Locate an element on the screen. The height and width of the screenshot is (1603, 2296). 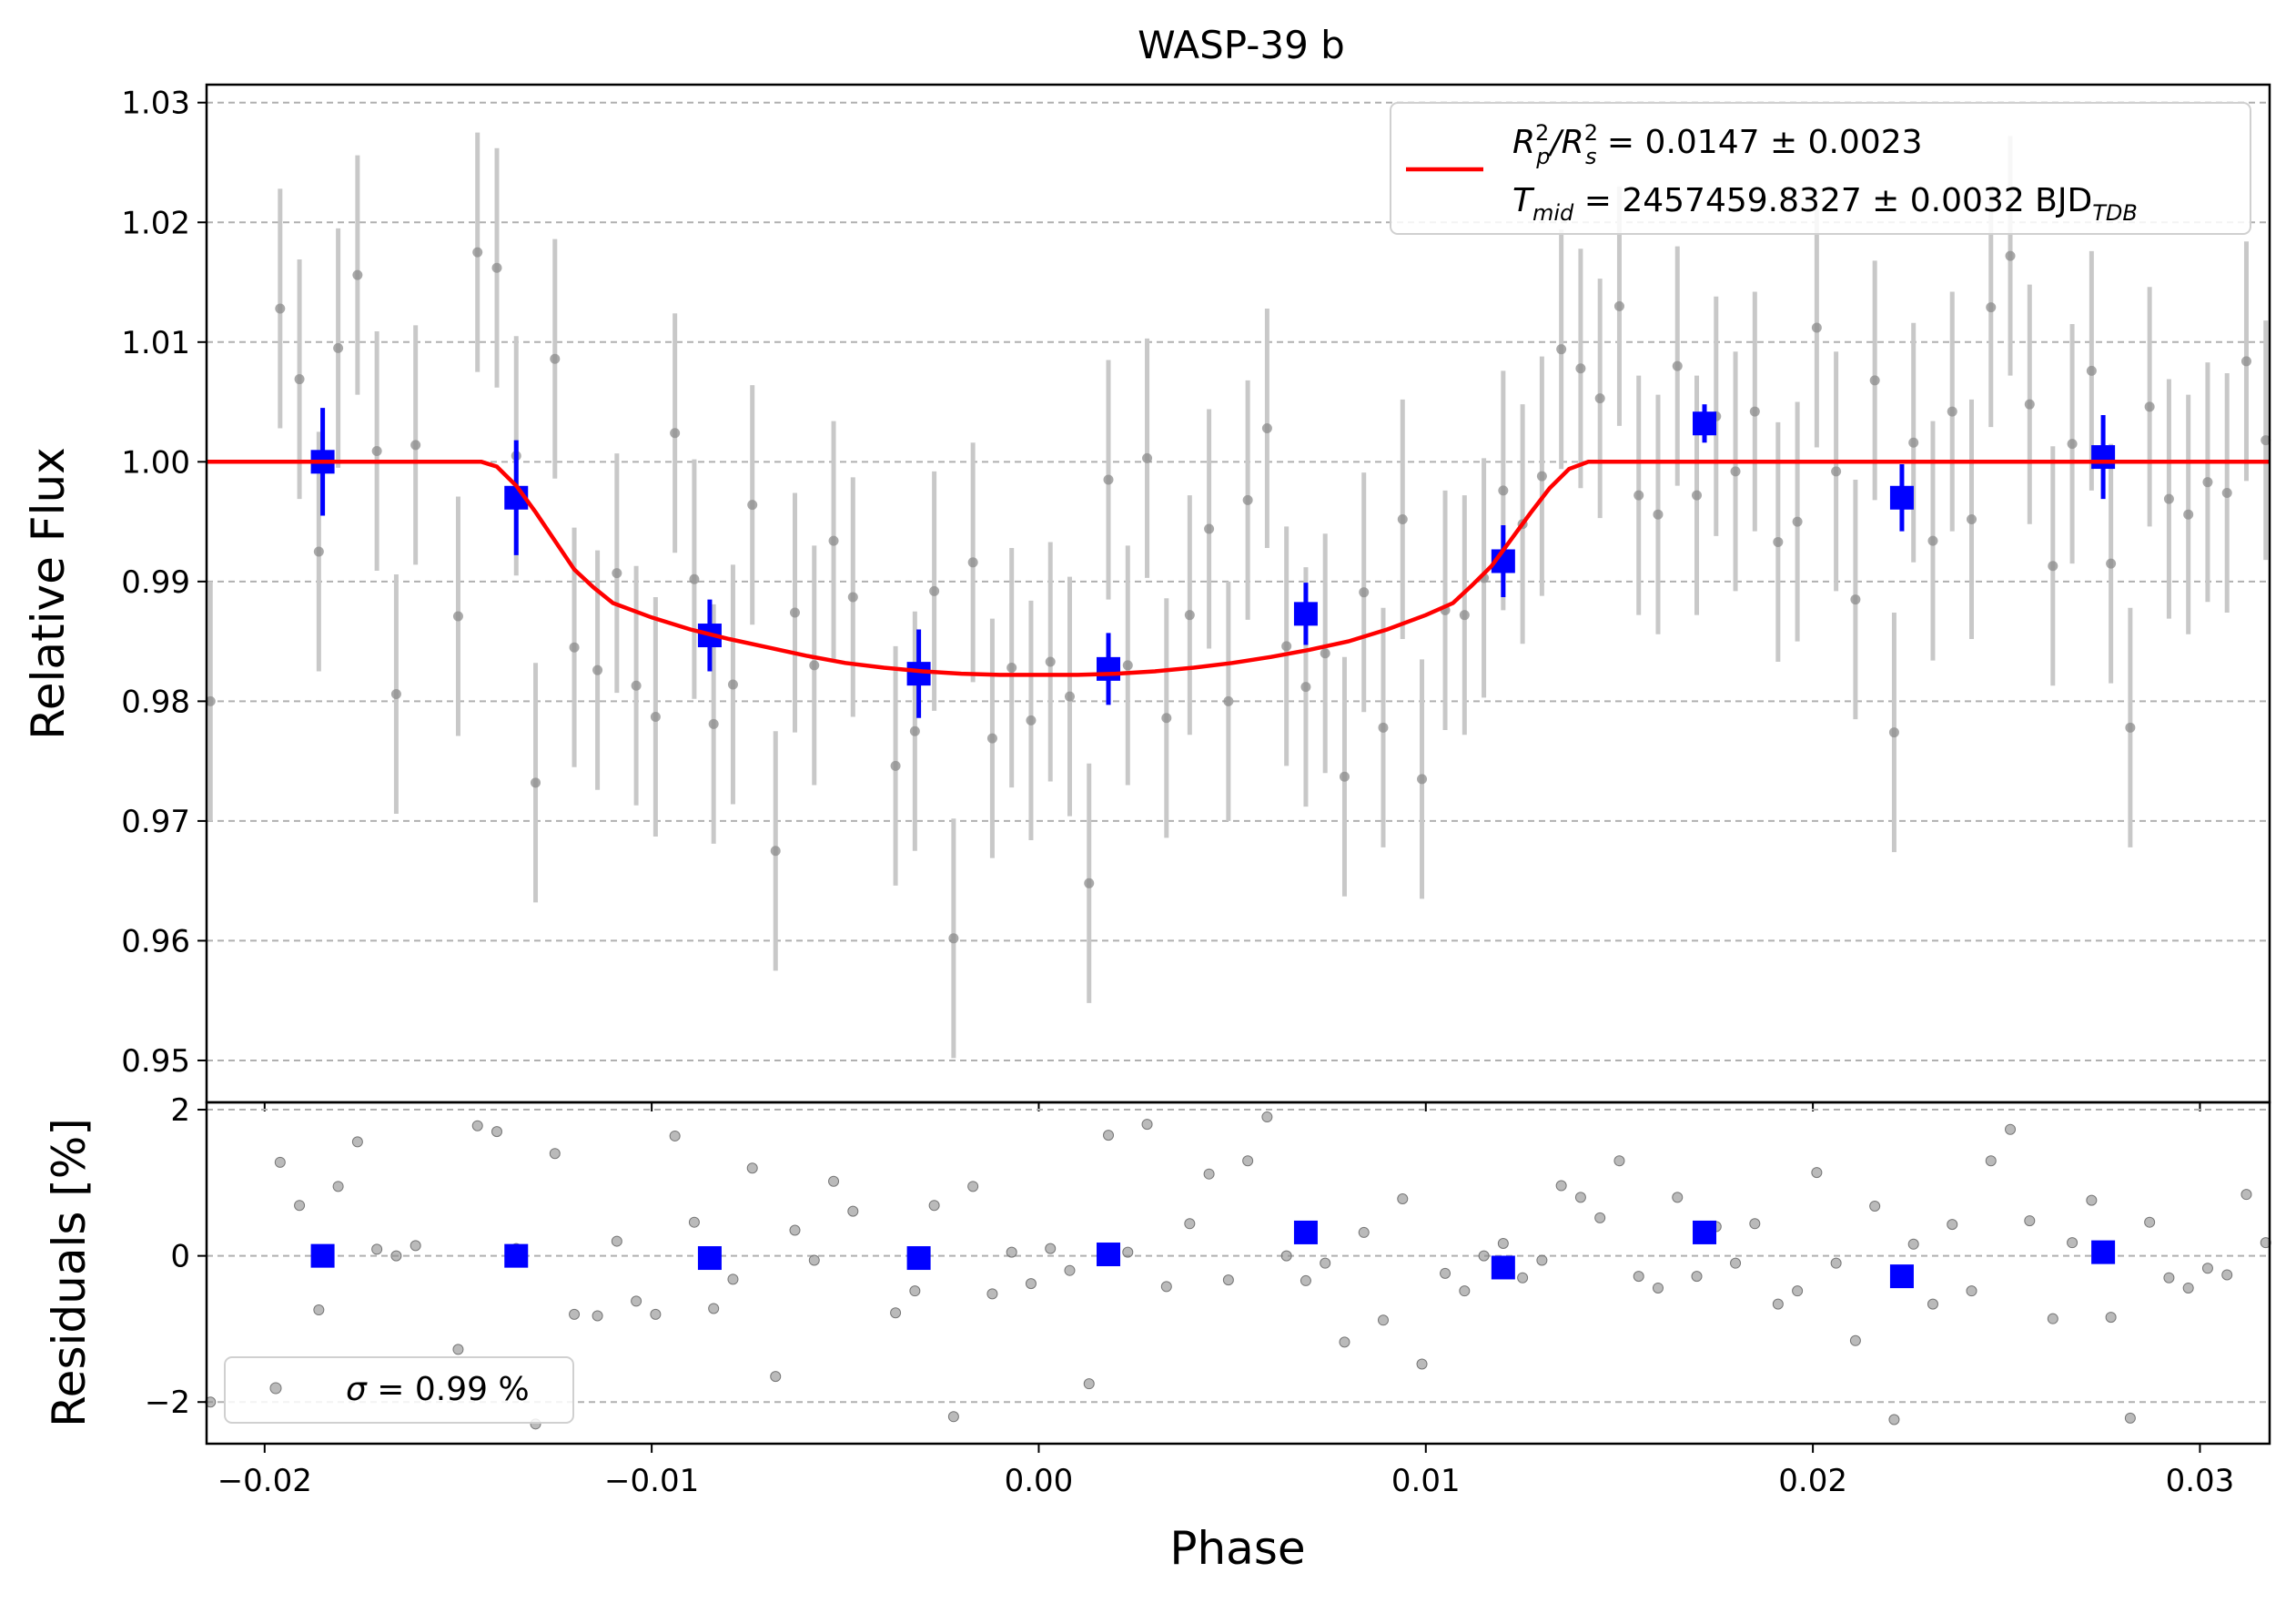
chart-title: WASP-39 b is located at coordinates (1242, 45).